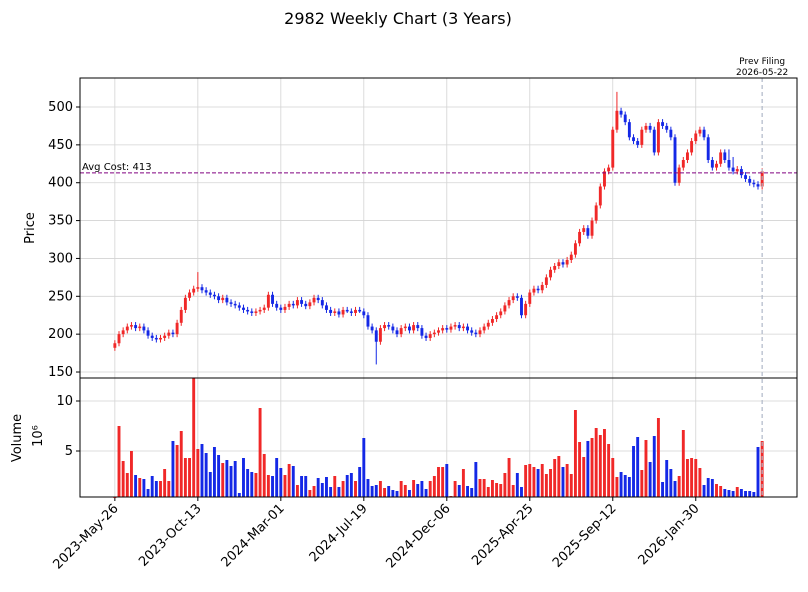  What do you see at coordinates (339, 533) in the screenshot?
I see `x-tick-label: 2024-Jul-19` at bounding box center [339, 533].